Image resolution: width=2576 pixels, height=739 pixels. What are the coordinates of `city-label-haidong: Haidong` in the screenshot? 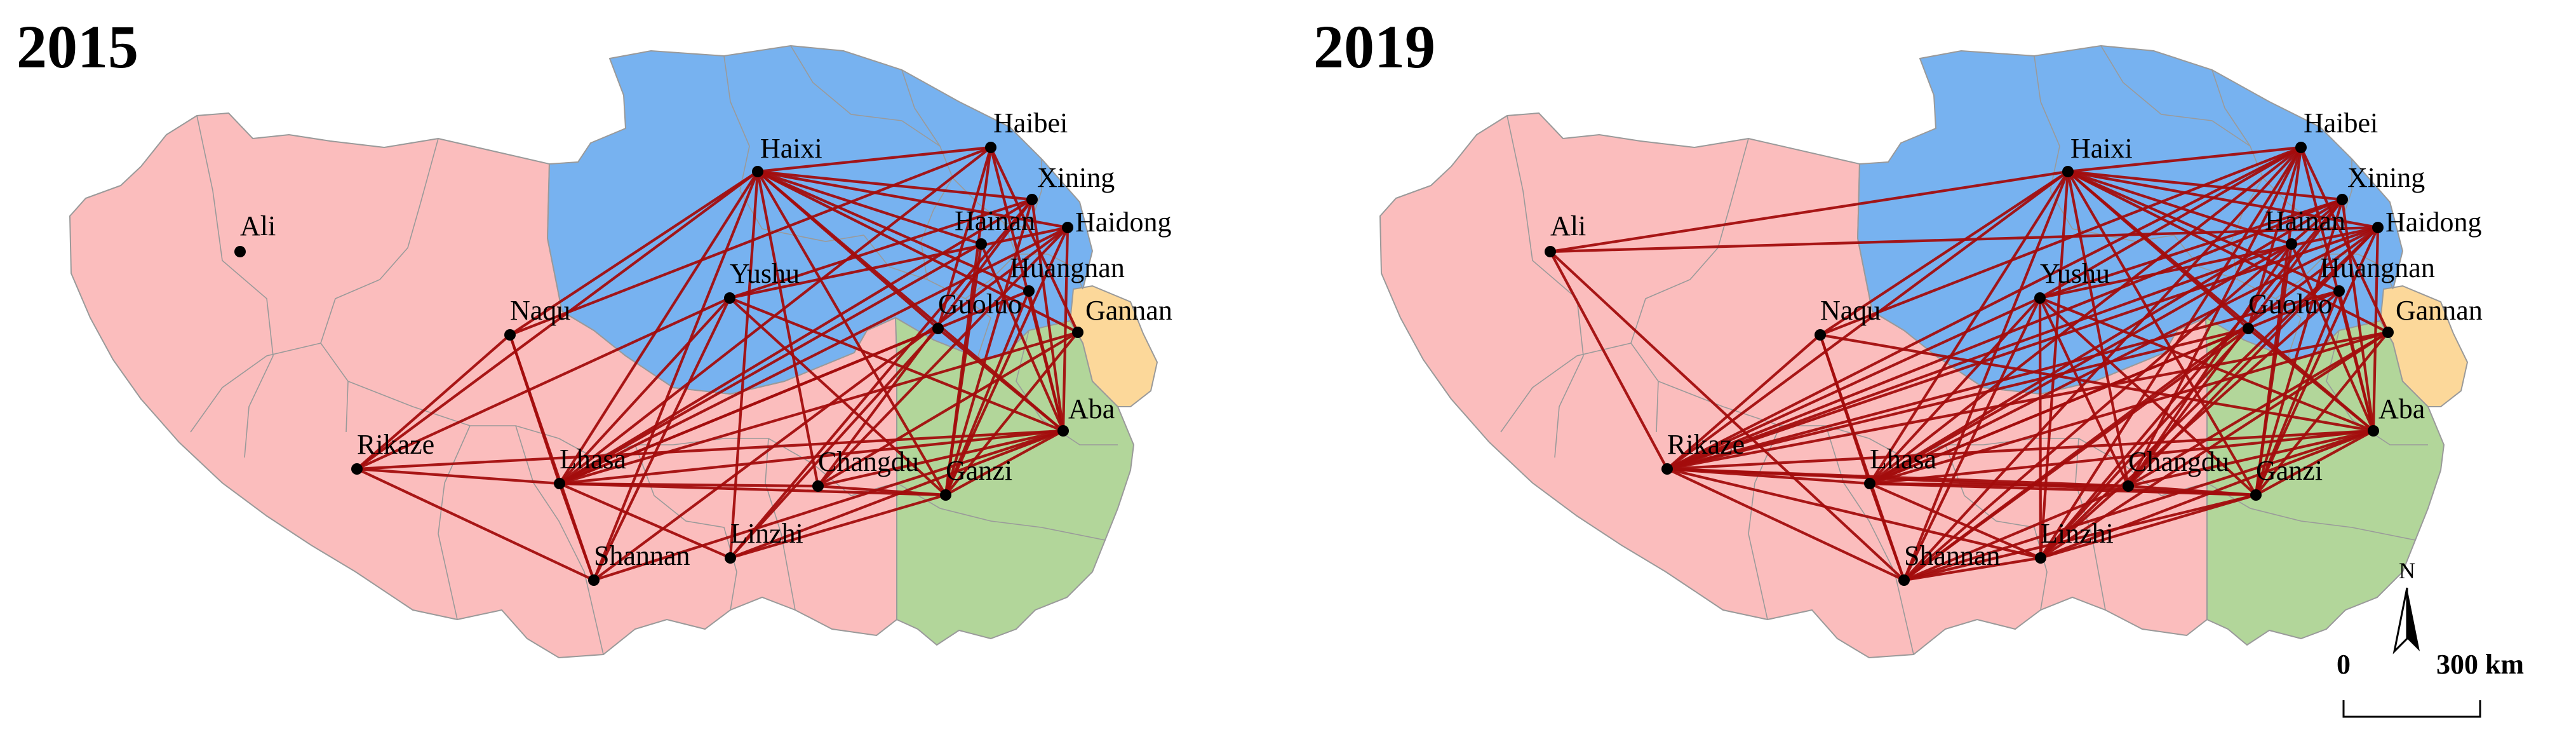 It's located at (1123, 223).